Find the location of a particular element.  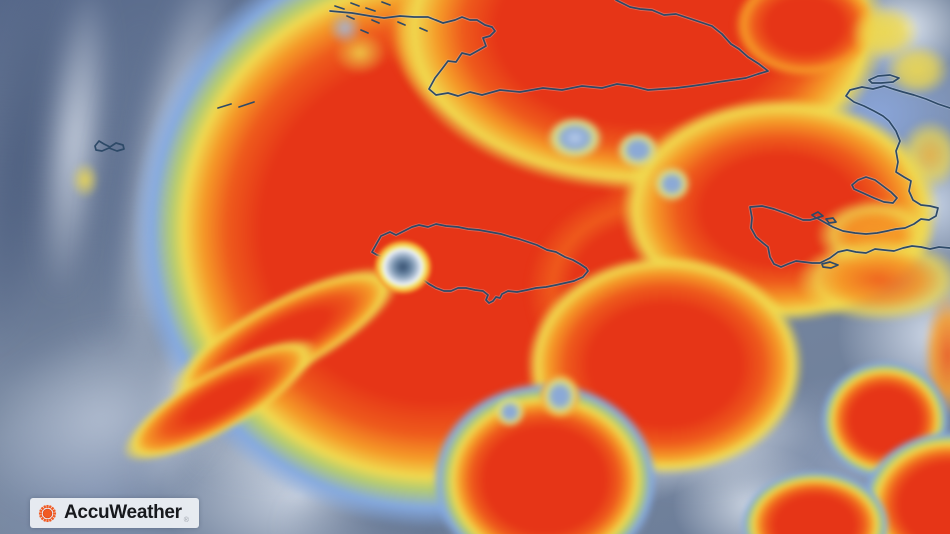

haiti-coastline is located at coordinates (849, 176).